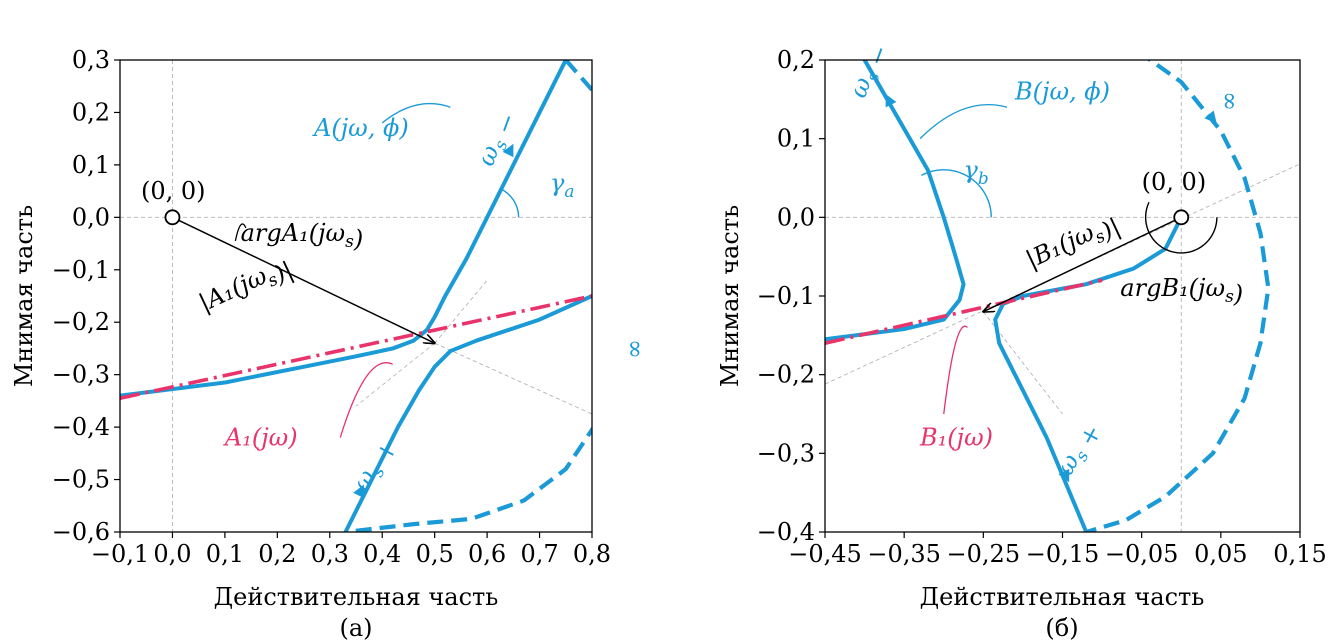  Describe the element at coordinates (382, 554) in the screenshot. I see `x-tick-label: 0,4` at that location.